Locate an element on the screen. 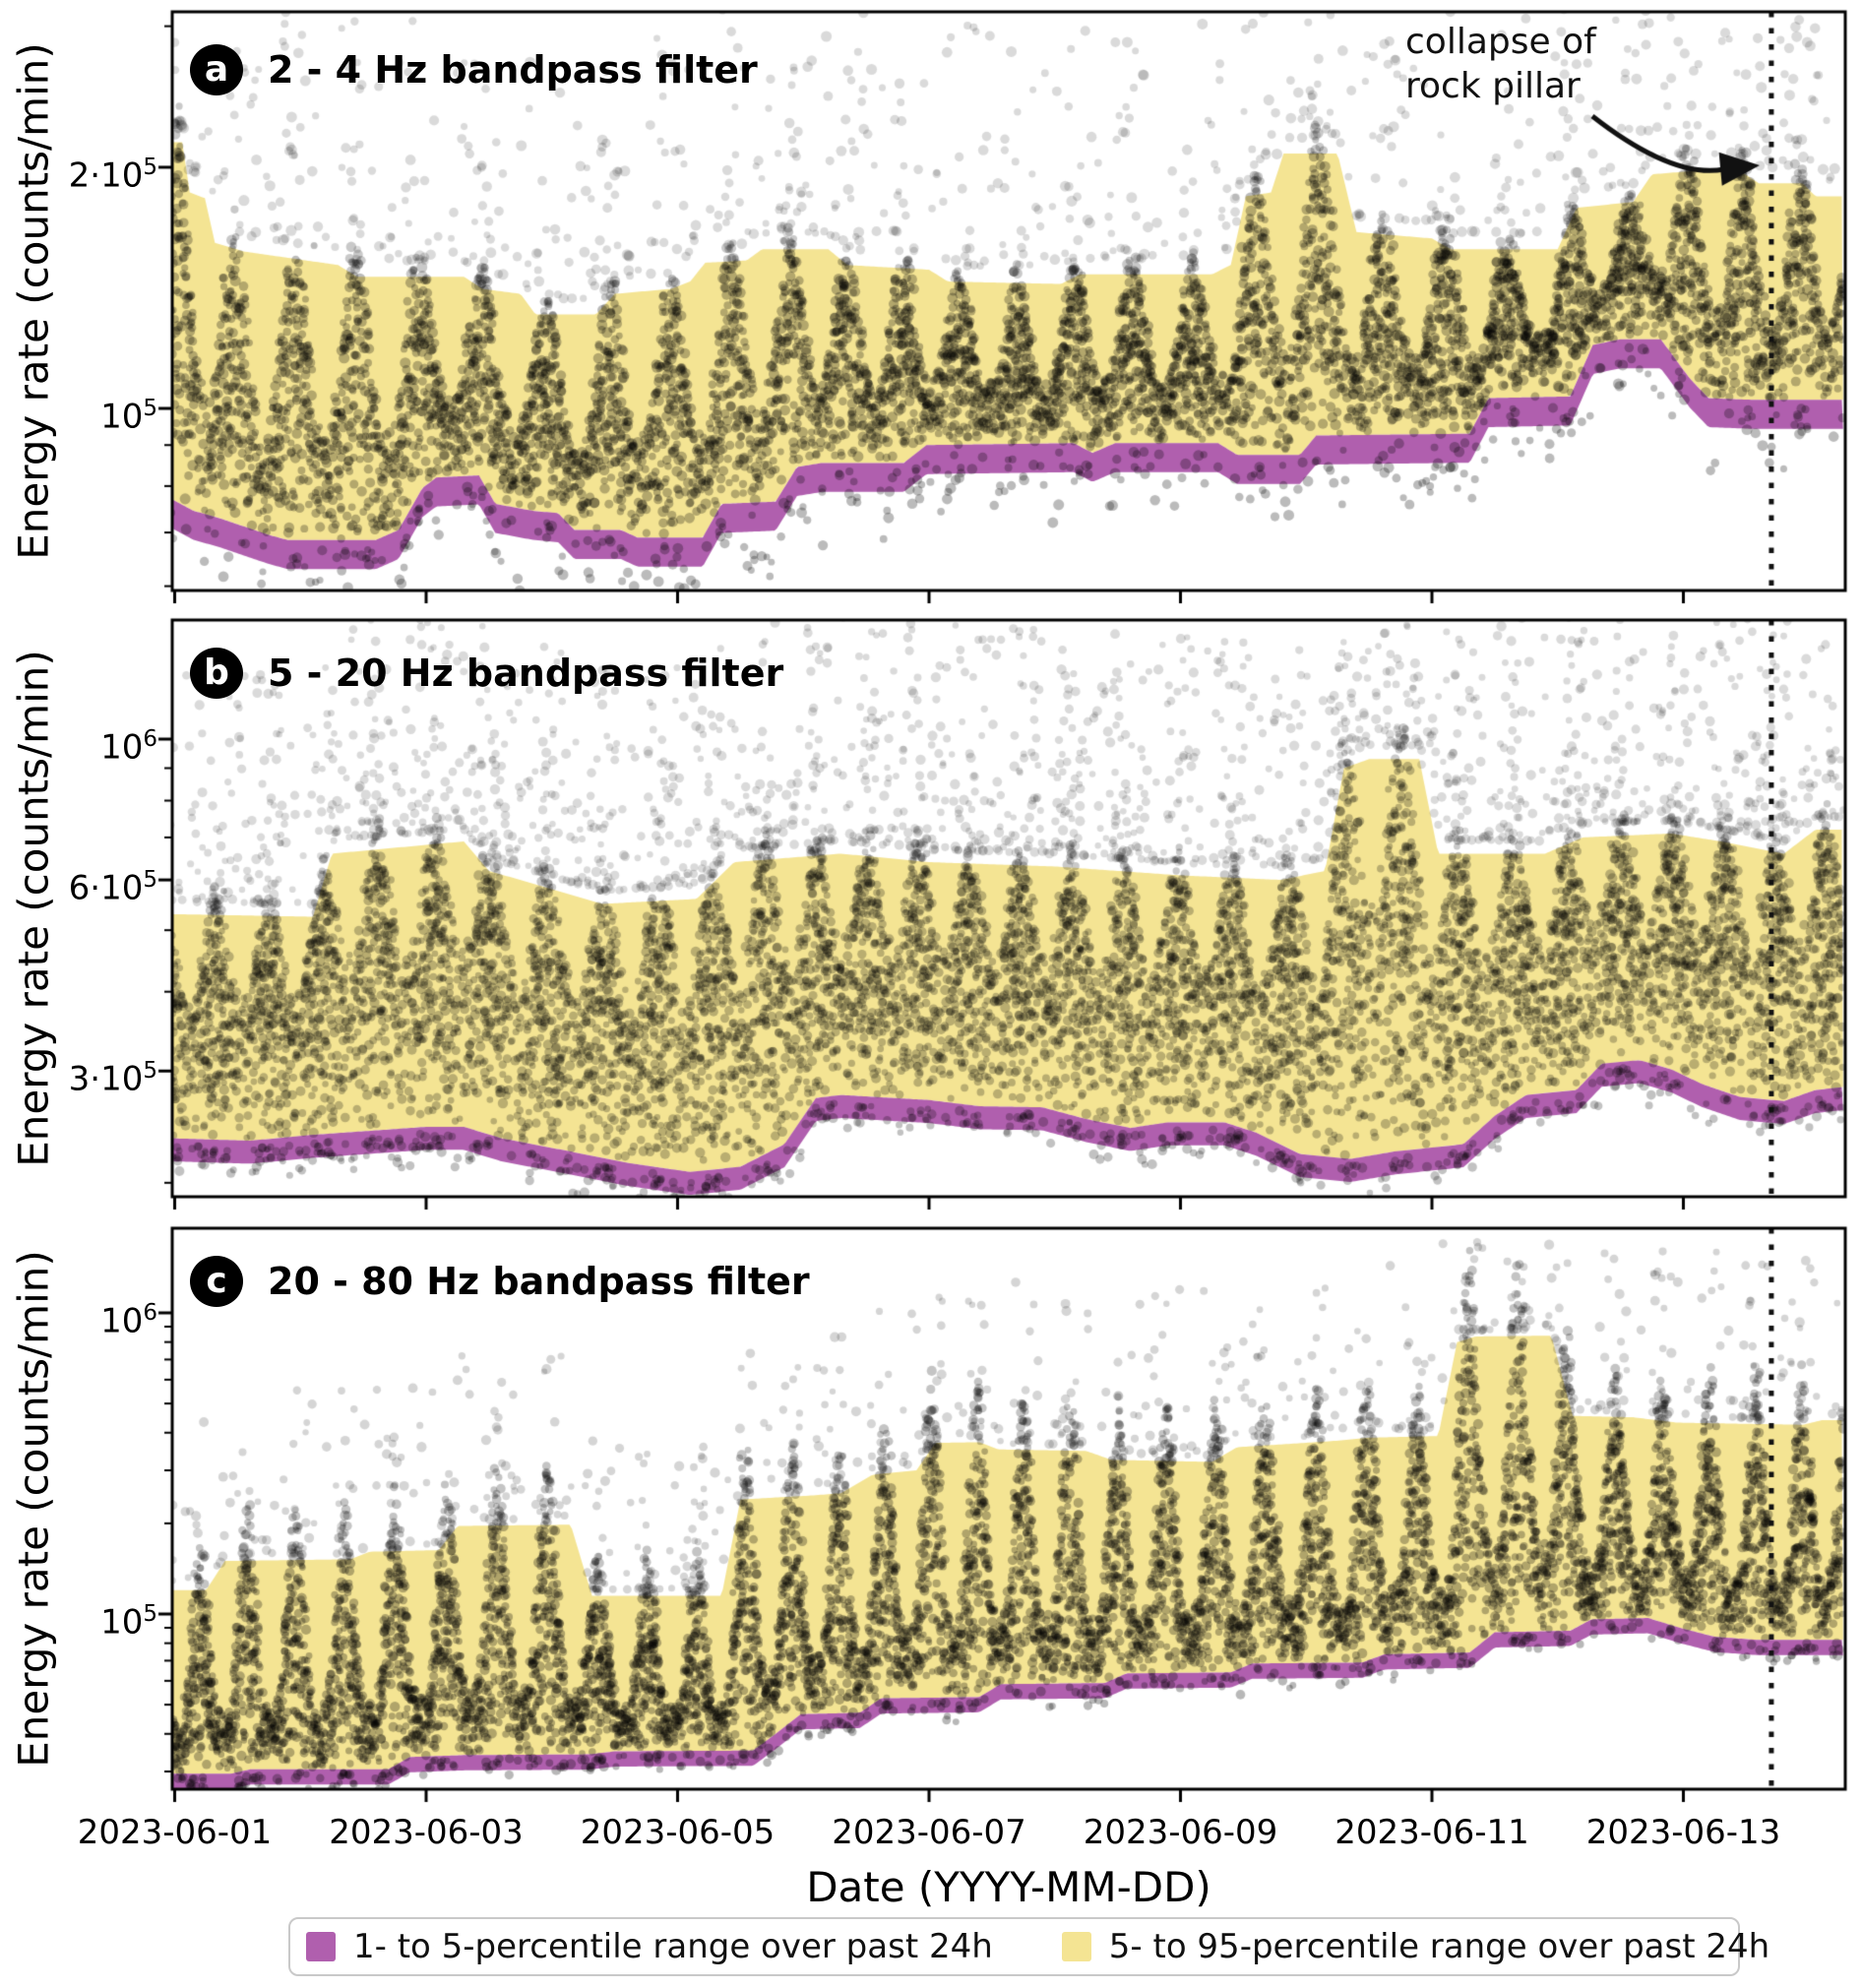  panel-c-badge: c is located at coordinates (216, 1281).